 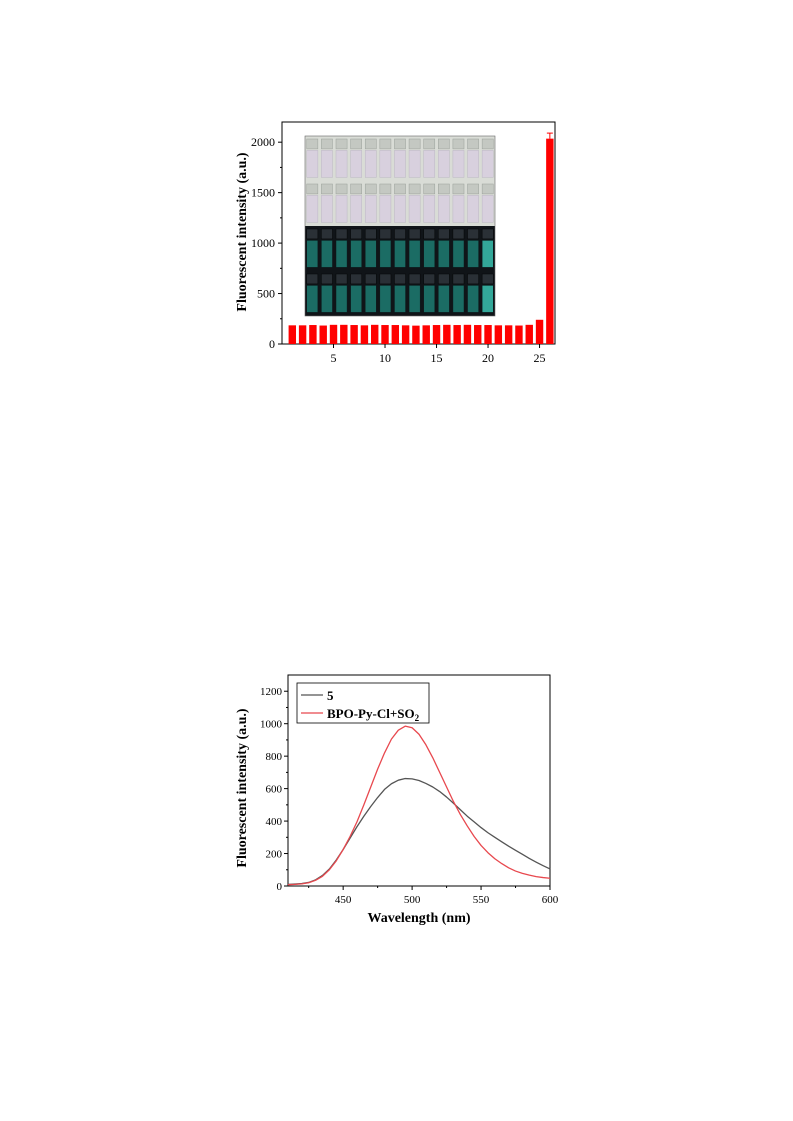 What do you see at coordinates (263, 142) in the screenshot?
I see `y-tick-label: 2000` at bounding box center [263, 142].